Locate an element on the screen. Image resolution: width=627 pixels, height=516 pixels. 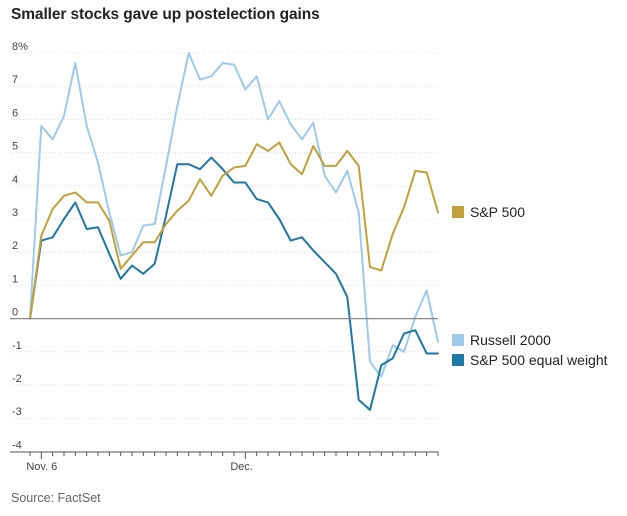
y-tick-label: 5 is located at coordinates (15, 147).